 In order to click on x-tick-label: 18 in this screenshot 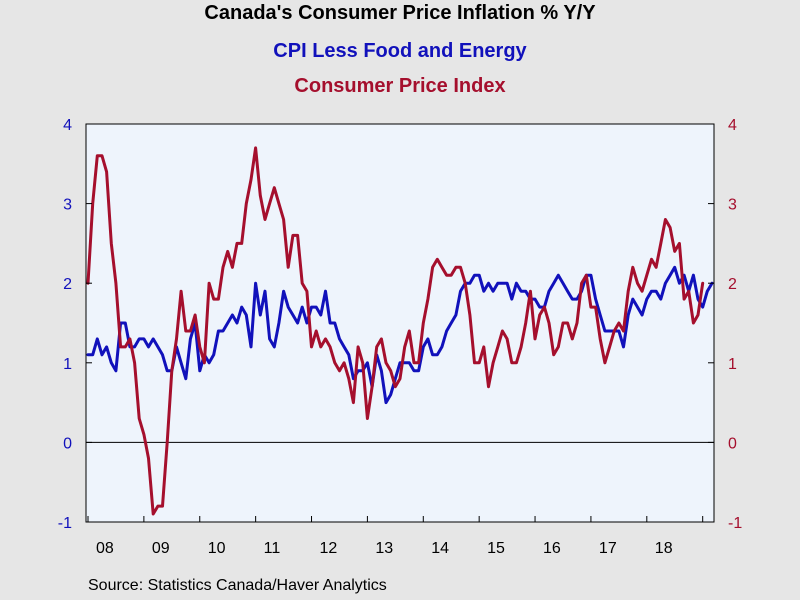, I will do `click(664, 548)`.